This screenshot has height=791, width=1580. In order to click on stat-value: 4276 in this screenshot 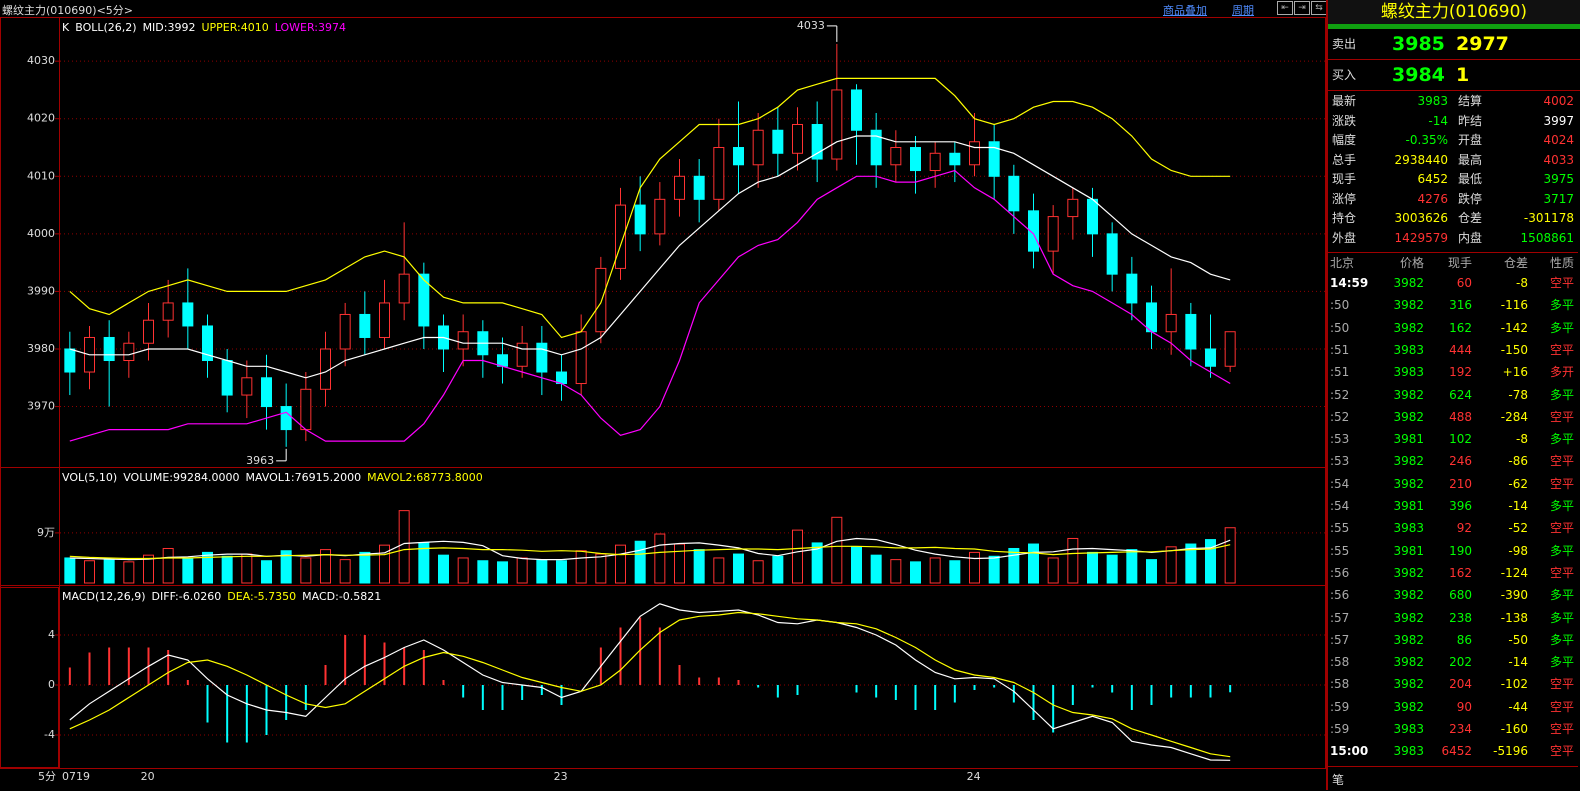, I will do `click(1432, 198)`.